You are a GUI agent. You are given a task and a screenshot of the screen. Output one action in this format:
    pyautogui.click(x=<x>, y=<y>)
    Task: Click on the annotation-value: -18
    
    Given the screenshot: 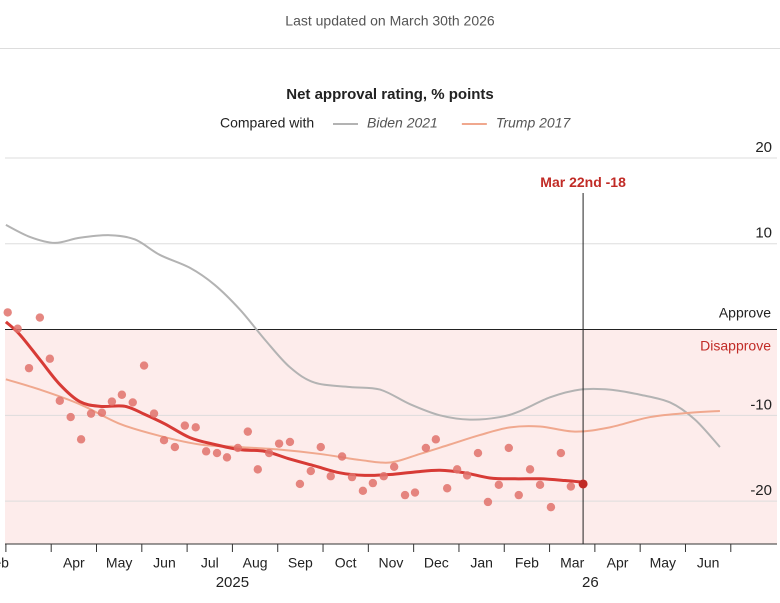 What is the action you would take?
    pyautogui.click(x=616, y=182)
    